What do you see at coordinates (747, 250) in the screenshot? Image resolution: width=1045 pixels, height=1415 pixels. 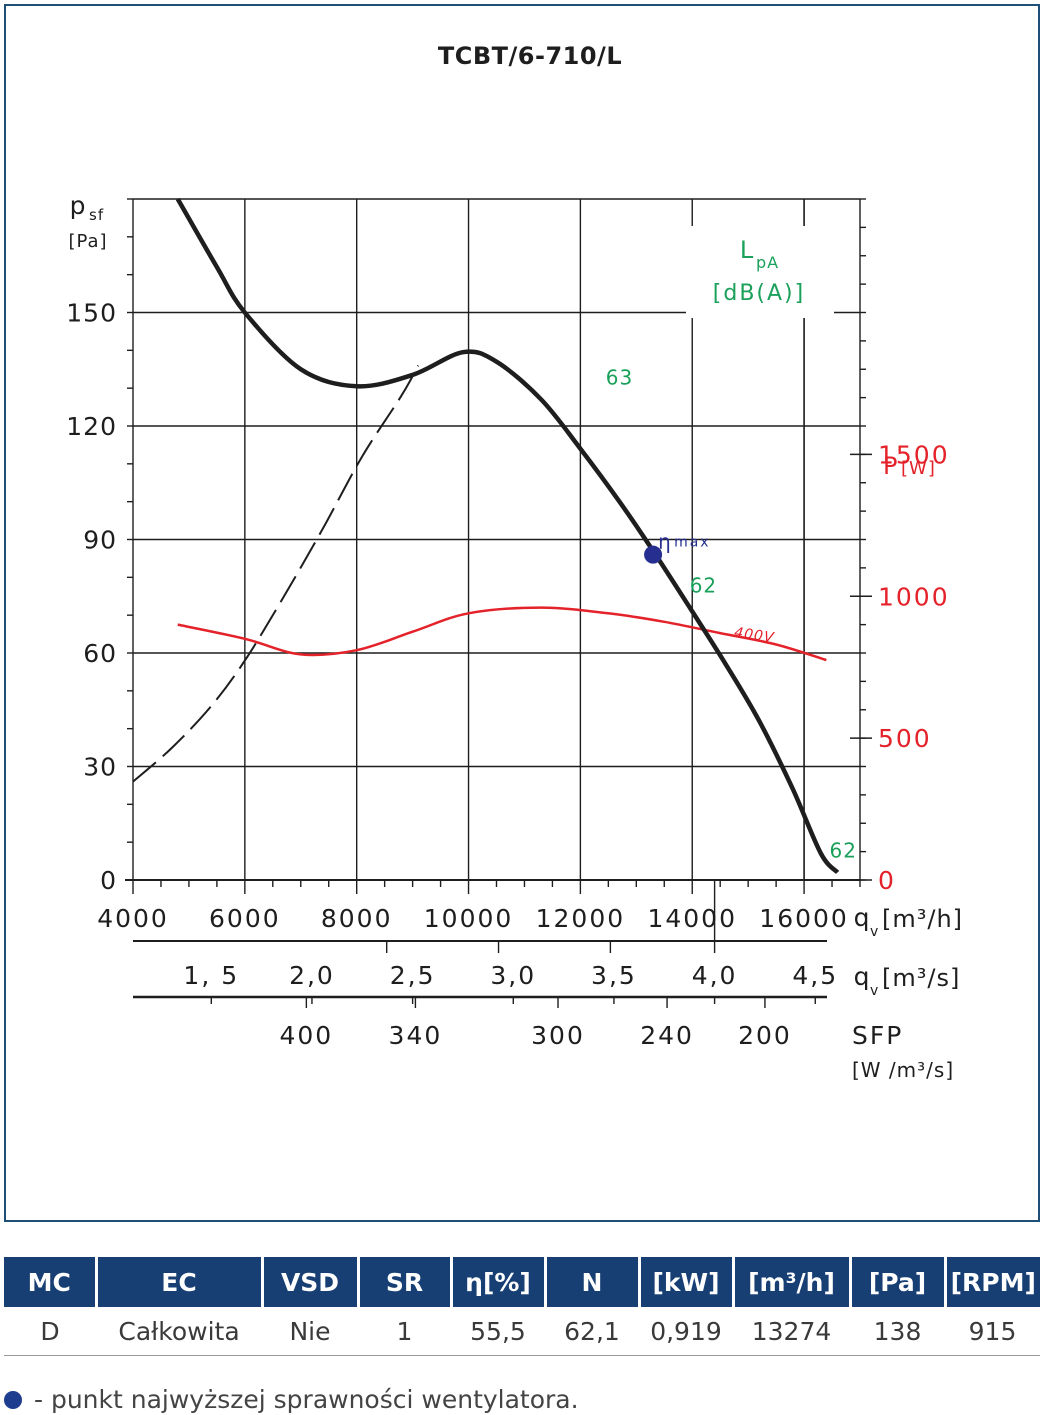 I see `lpa-axis-label: L` at bounding box center [747, 250].